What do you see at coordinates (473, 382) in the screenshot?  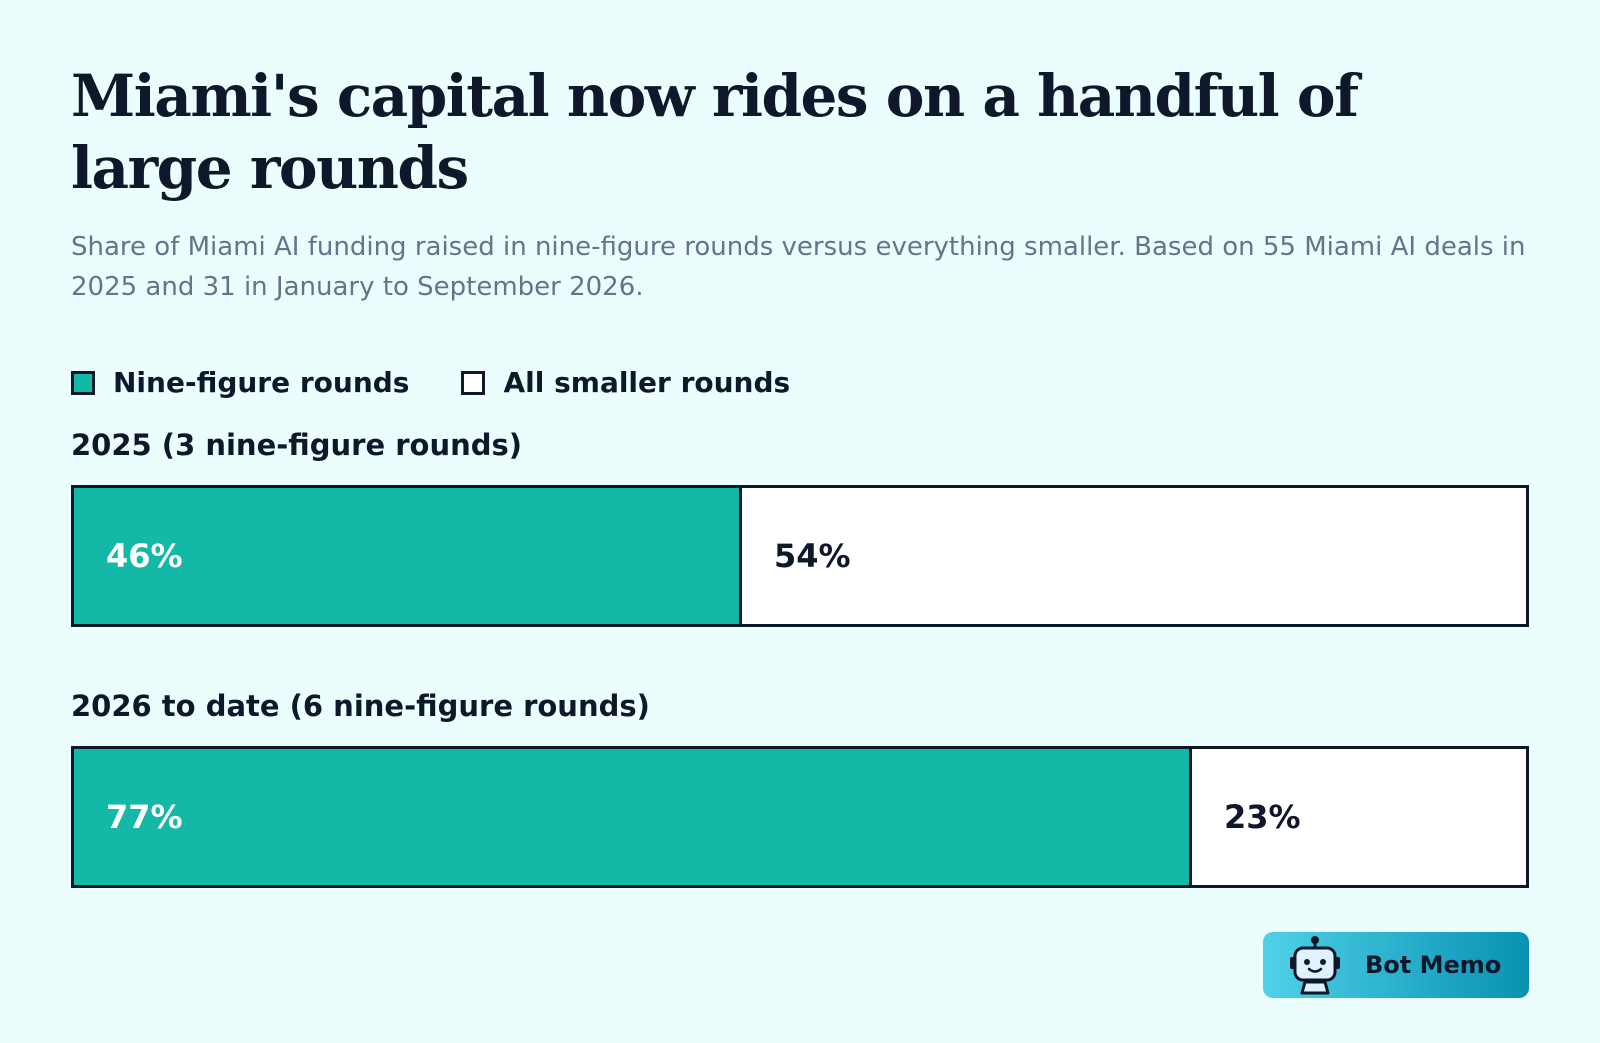 I see `legend-swatch-smaller` at bounding box center [473, 382].